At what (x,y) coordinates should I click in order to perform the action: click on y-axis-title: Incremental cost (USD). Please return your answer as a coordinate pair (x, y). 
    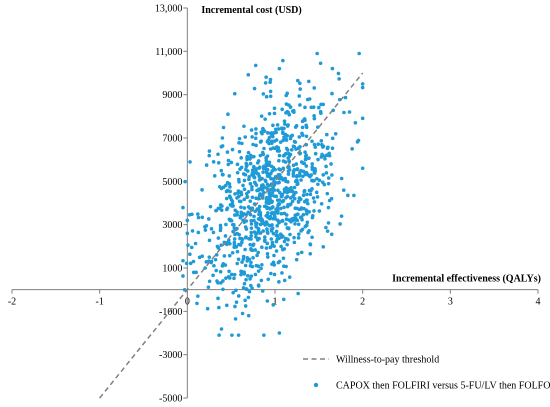
    Looking at the image, I should click on (251, 10).